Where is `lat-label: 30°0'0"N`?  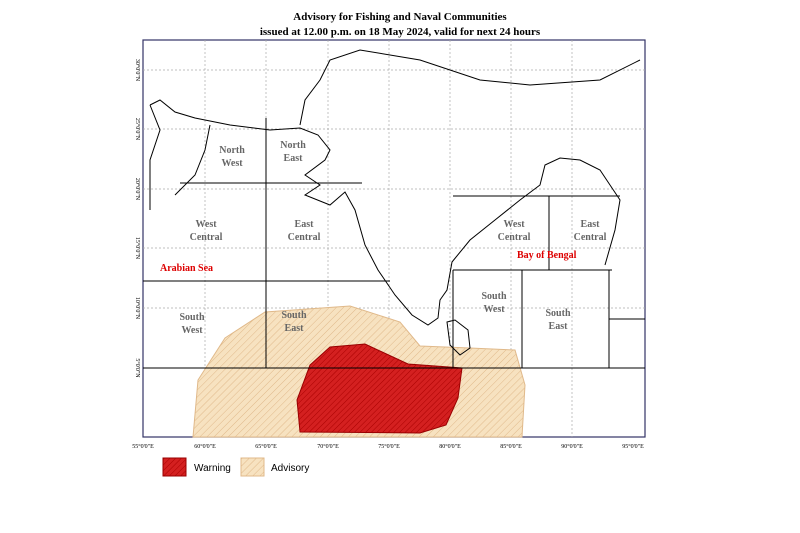 lat-label: 30°0'0"N is located at coordinates (137, 70).